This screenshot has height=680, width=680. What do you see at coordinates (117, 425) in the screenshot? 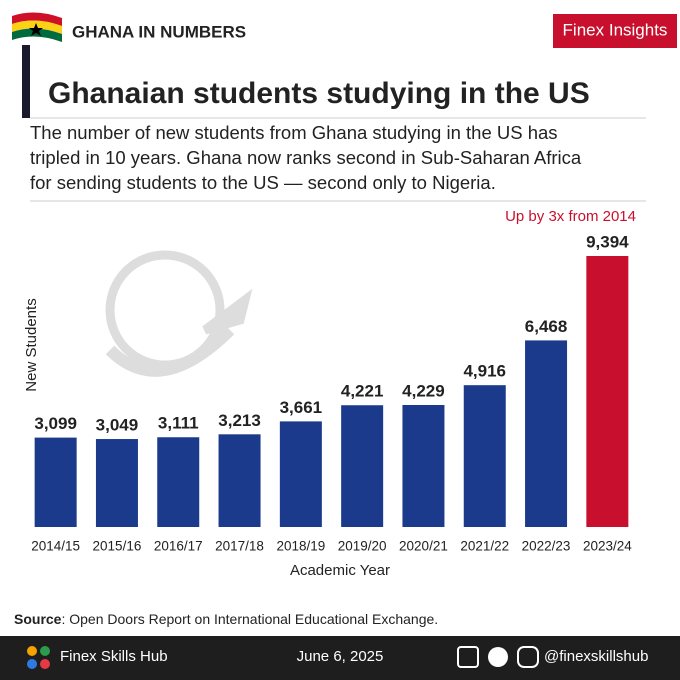
I see `value-label: 3,049` at bounding box center [117, 425].